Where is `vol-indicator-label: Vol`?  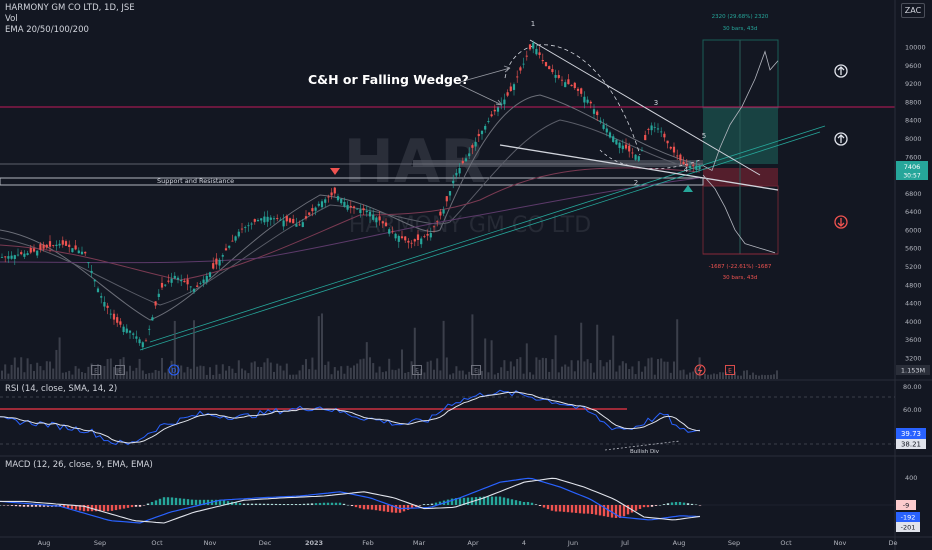 vol-indicator-label: Vol is located at coordinates (11, 19).